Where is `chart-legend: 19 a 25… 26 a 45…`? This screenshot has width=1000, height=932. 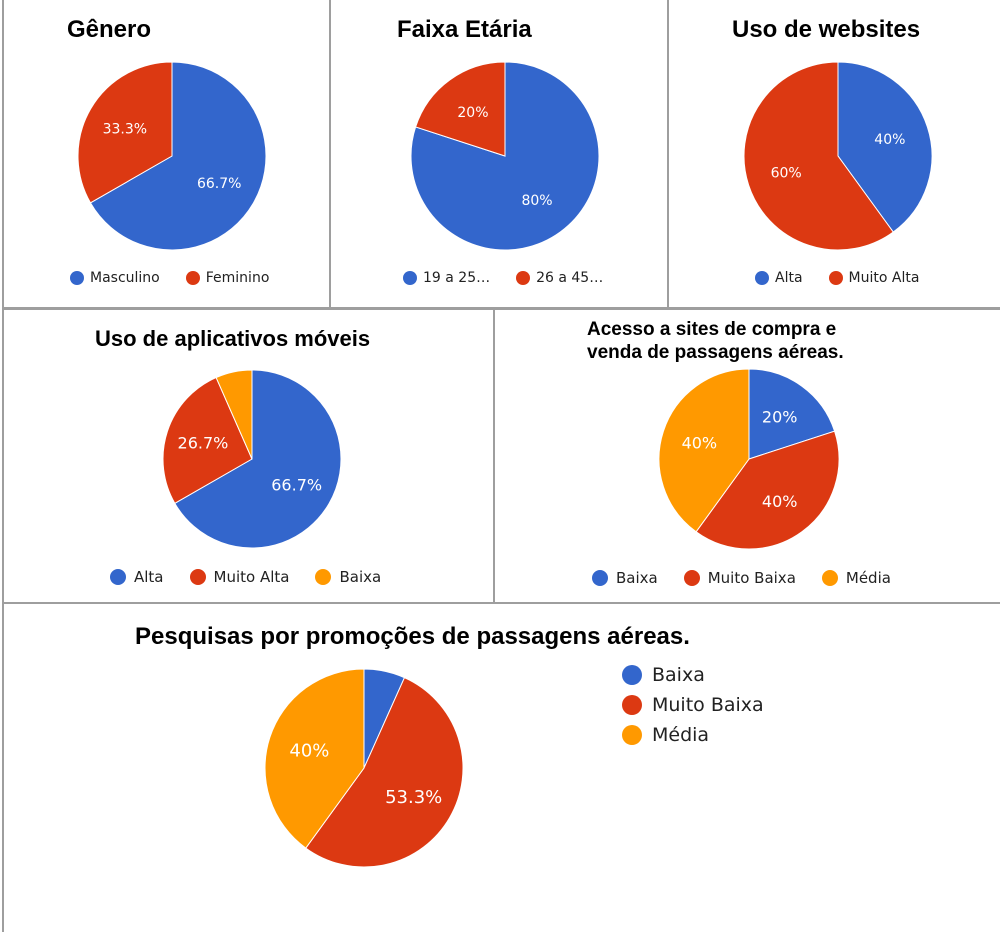 chart-legend: 19 a 25… 26 a 45… is located at coordinates (503, 278).